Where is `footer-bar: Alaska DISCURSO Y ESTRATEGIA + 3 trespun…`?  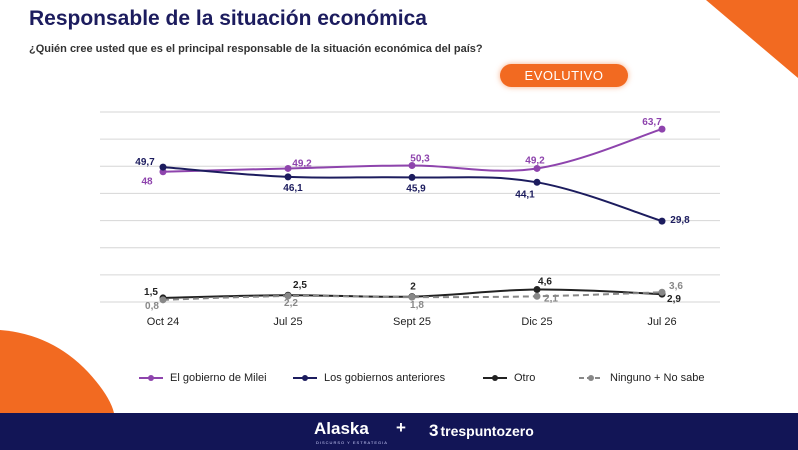 footer-bar: Alaska DISCURSO Y ESTRATEGIA + 3 trespun… is located at coordinates (399, 431).